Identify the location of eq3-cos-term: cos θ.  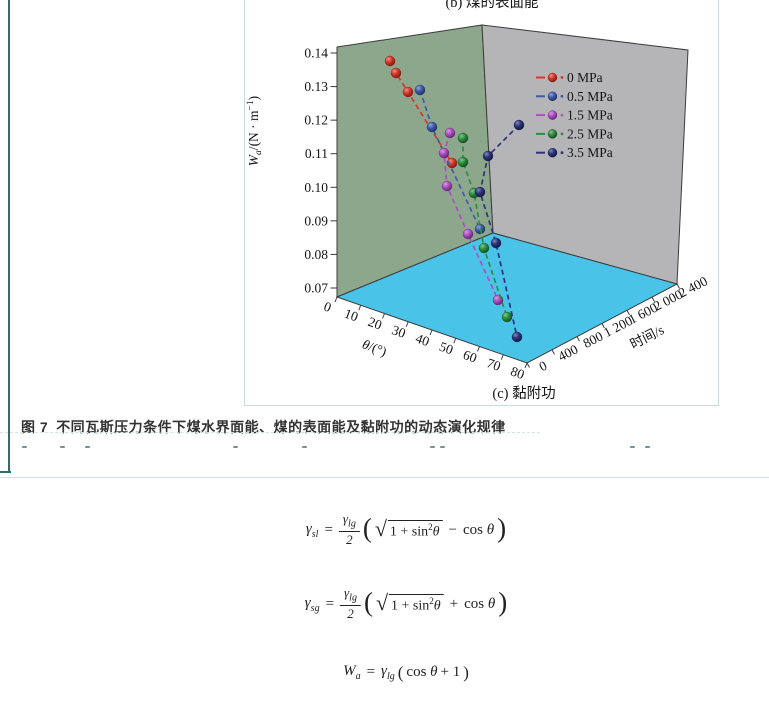
(422, 672).